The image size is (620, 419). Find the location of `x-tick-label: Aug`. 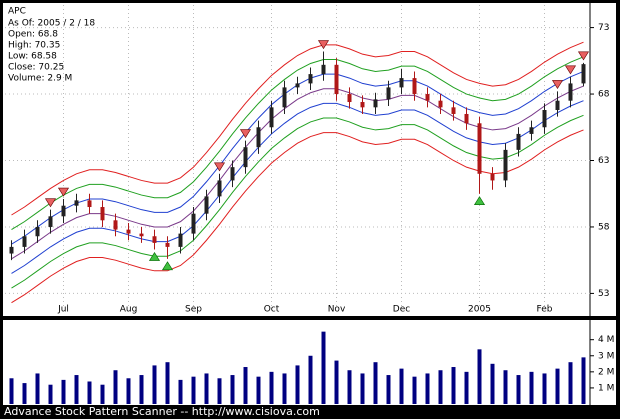

x-tick-label: Aug is located at coordinates (129, 310).